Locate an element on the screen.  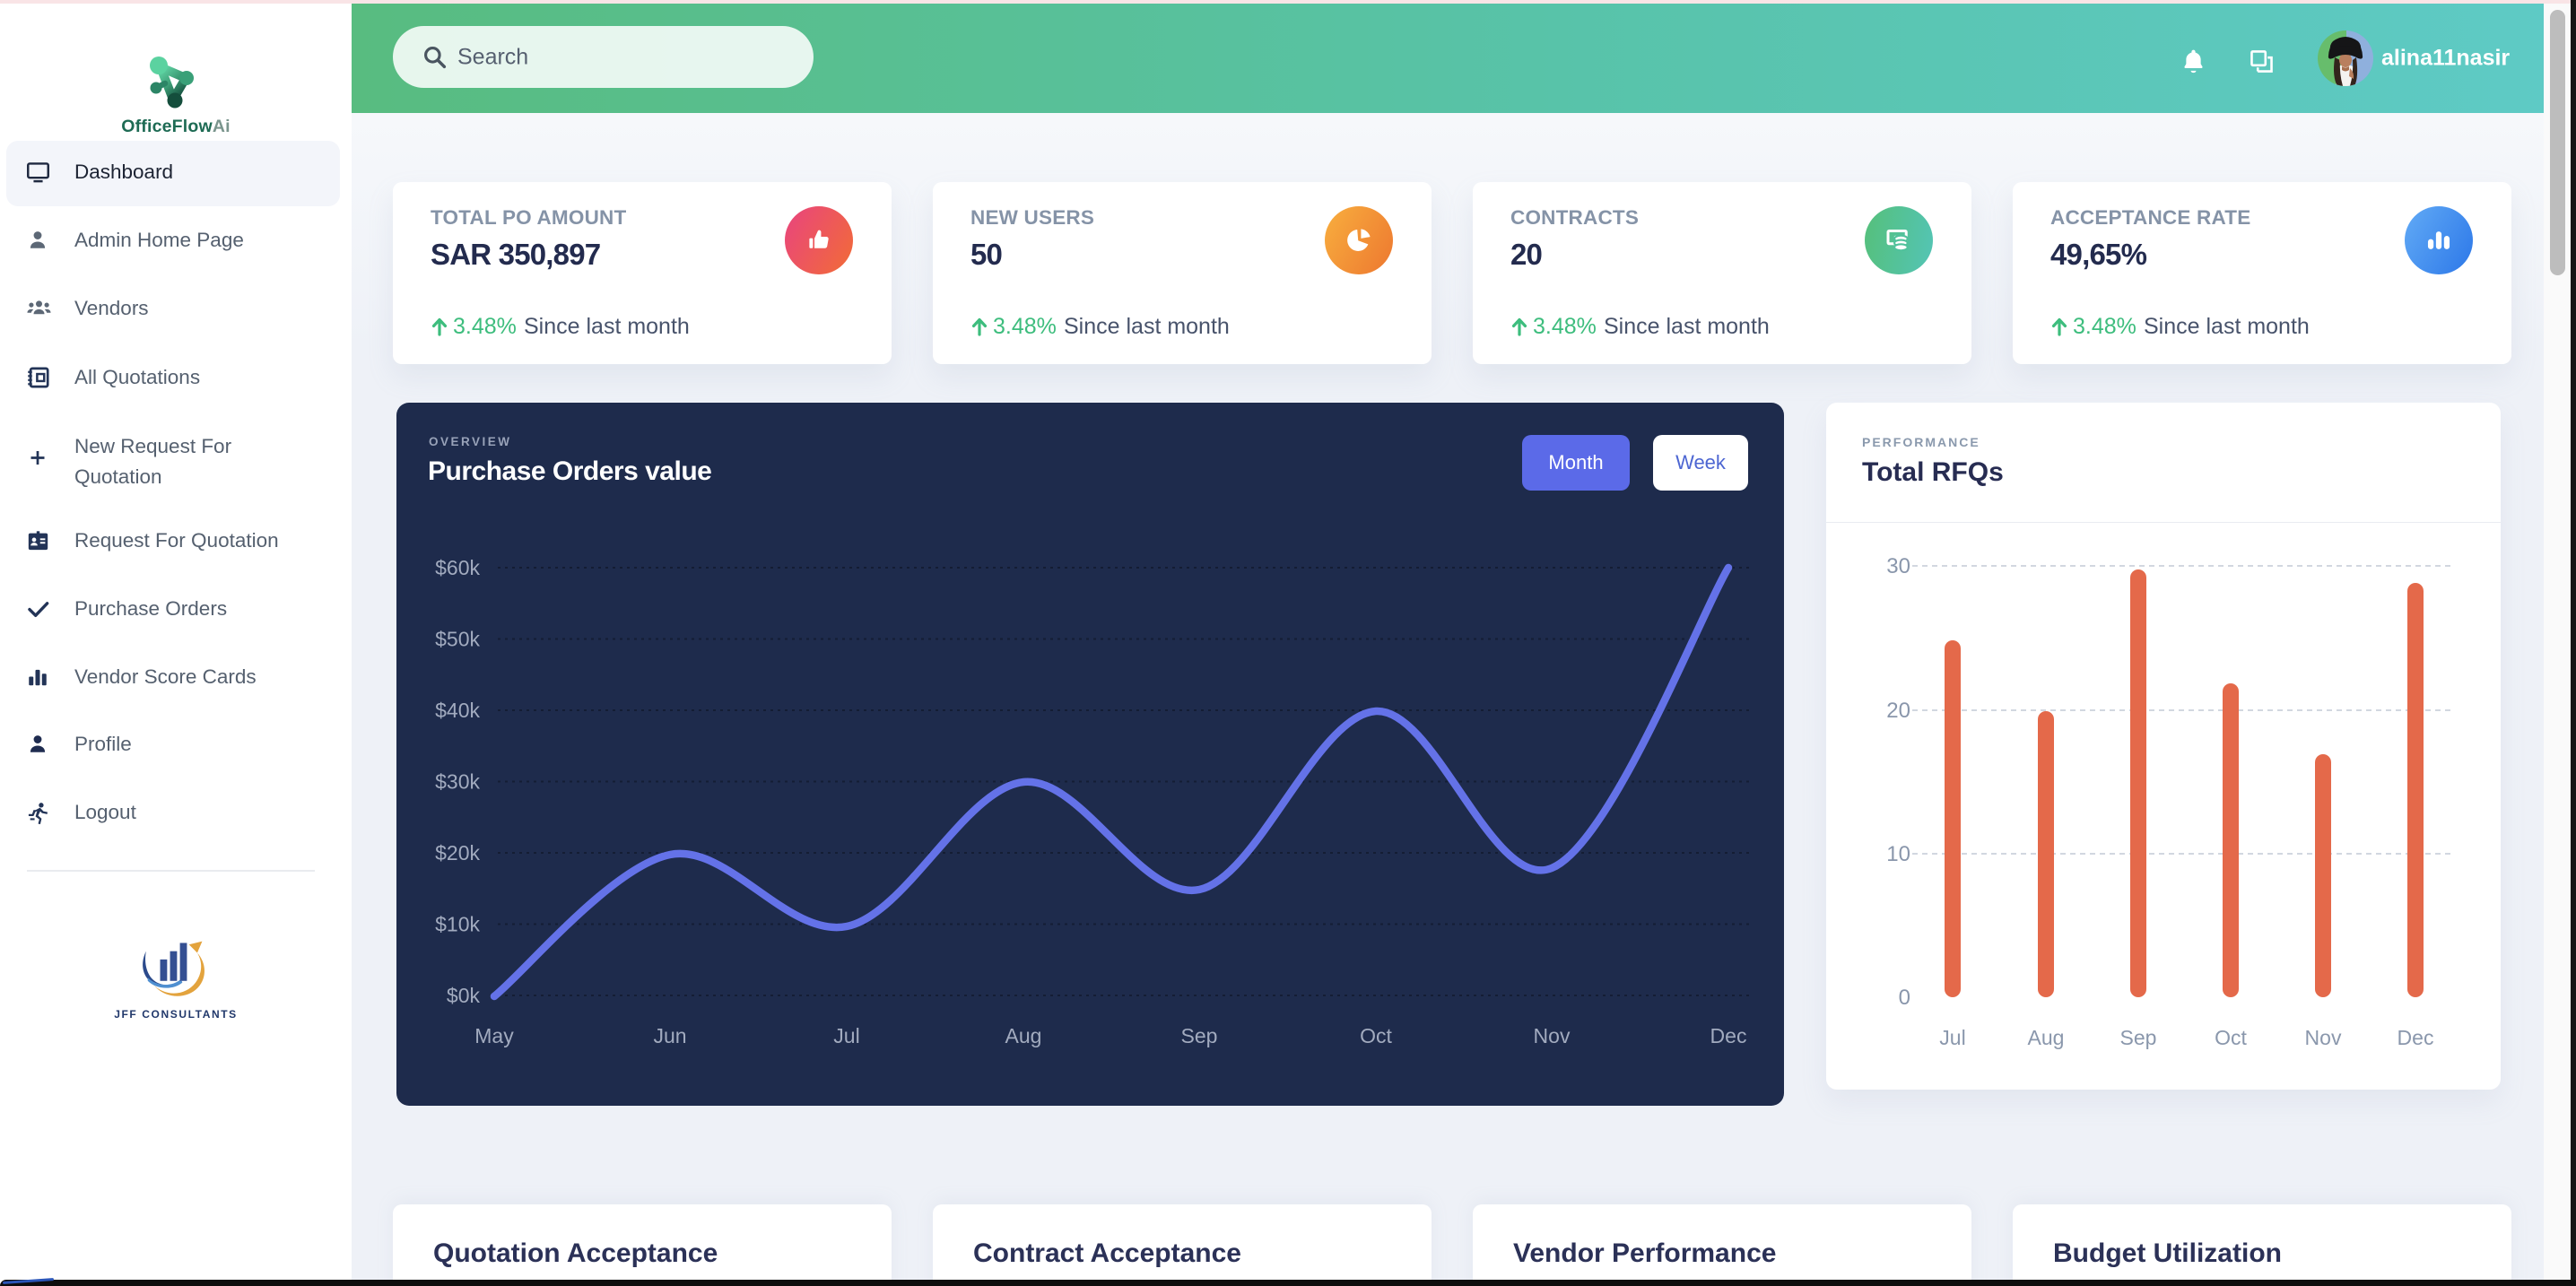
svg-text: 20 is located at coordinates (1898, 711).